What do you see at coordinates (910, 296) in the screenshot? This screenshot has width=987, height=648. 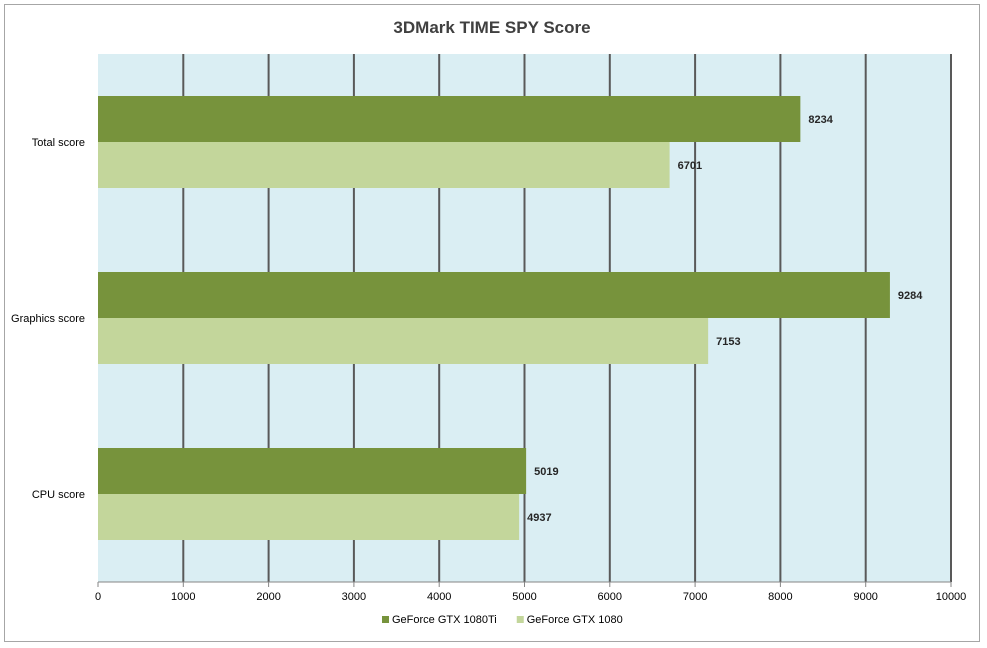 I see `data-label: 9284` at bounding box center [910, 296].